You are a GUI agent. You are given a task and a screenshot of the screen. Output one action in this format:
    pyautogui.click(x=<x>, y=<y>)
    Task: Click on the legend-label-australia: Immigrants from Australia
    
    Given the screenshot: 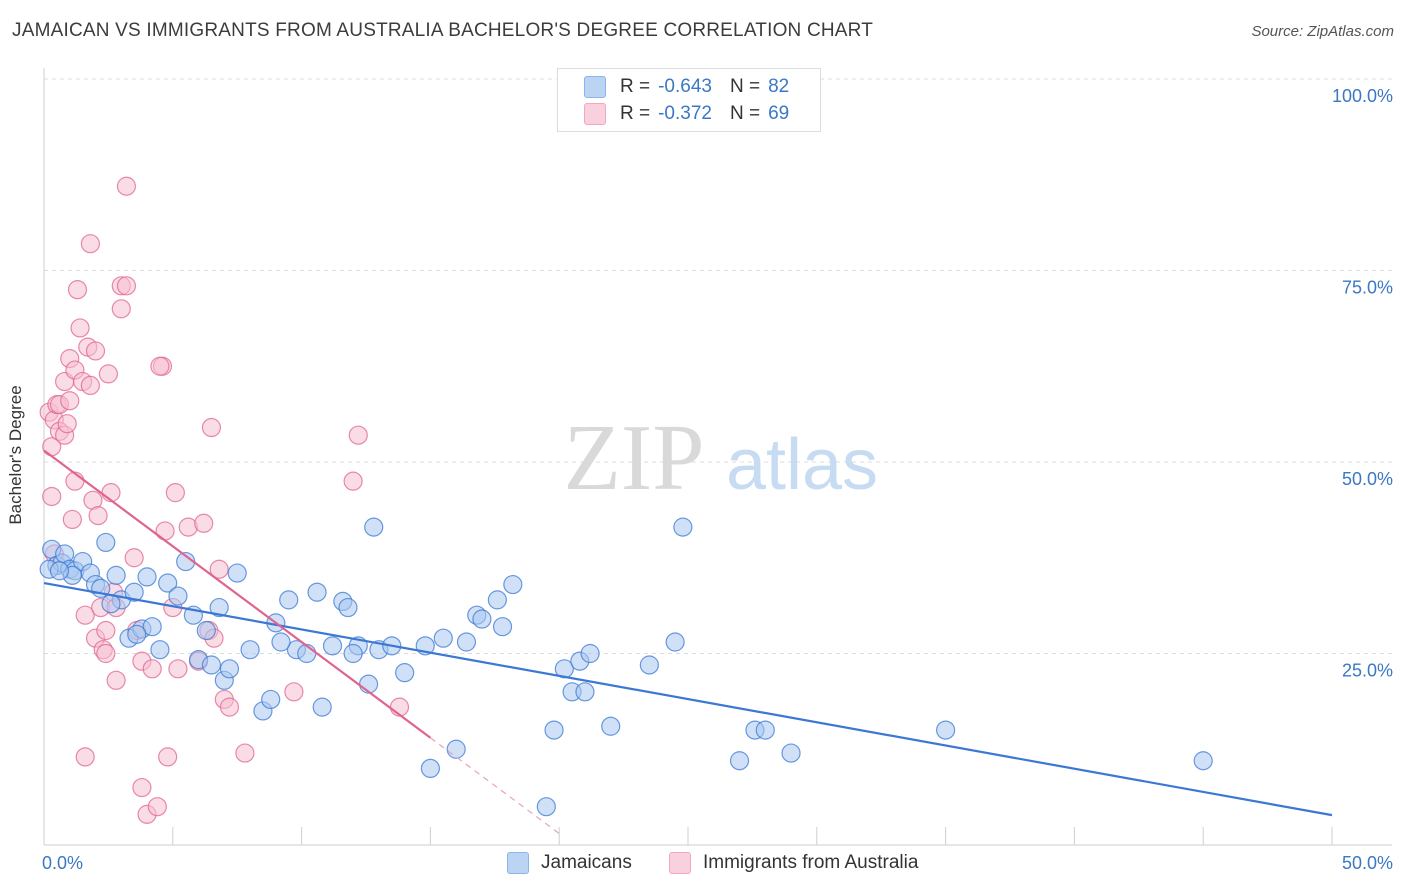 What is the action you would take?
    pyautogui.click(x=811, y=862)
    